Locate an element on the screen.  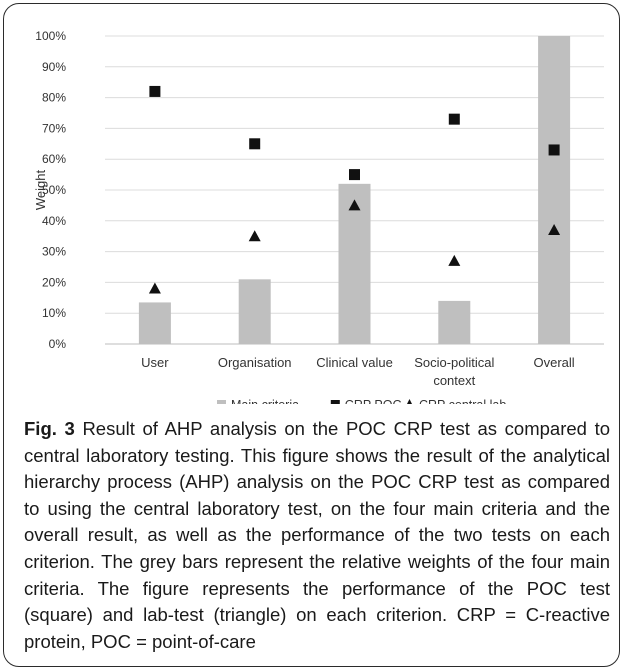
legend-swatch-crp-central-lab is located at coordinates (409, 401).